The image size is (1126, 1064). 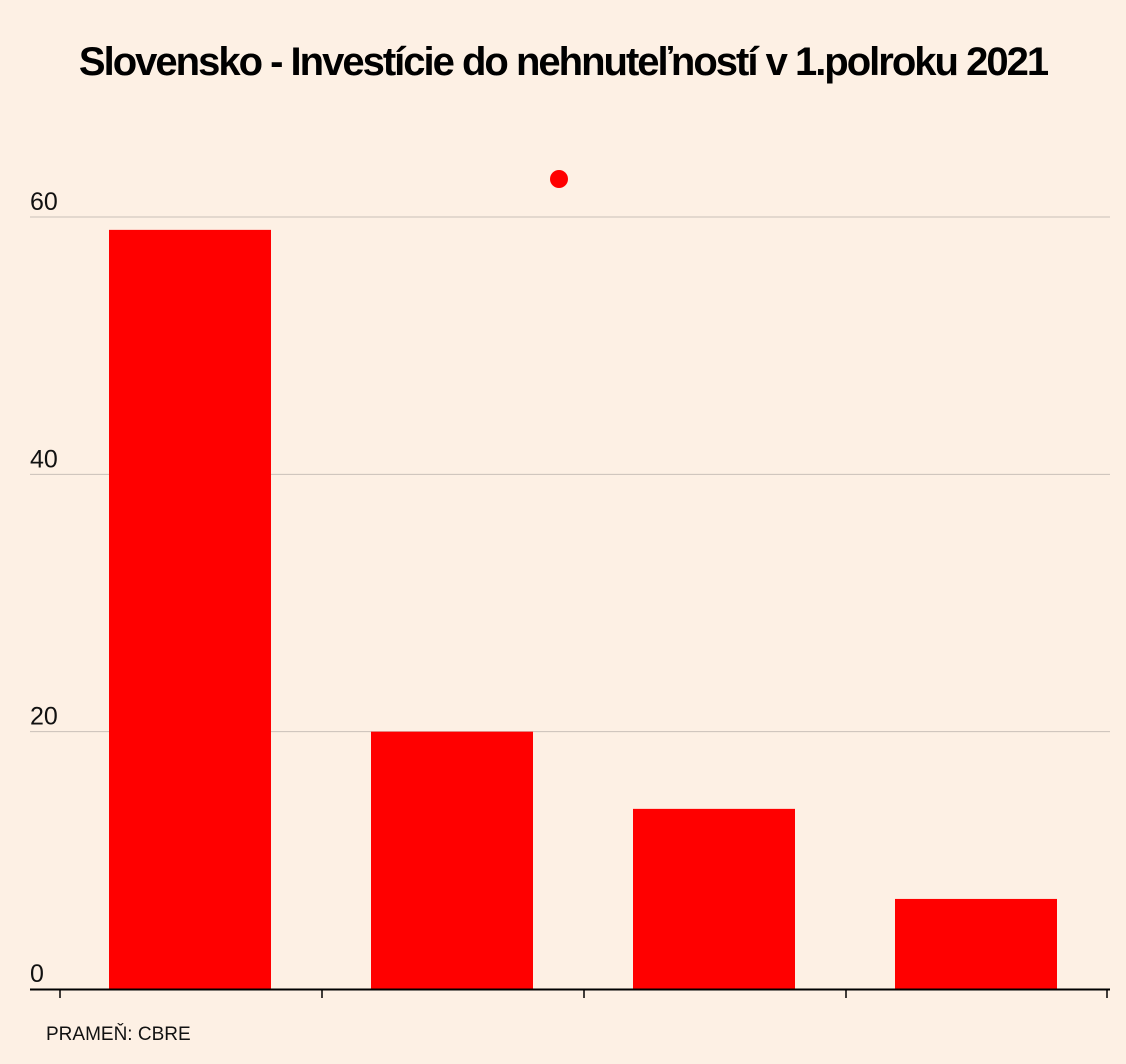 I want to click on legend, so click(x=559, y=179).